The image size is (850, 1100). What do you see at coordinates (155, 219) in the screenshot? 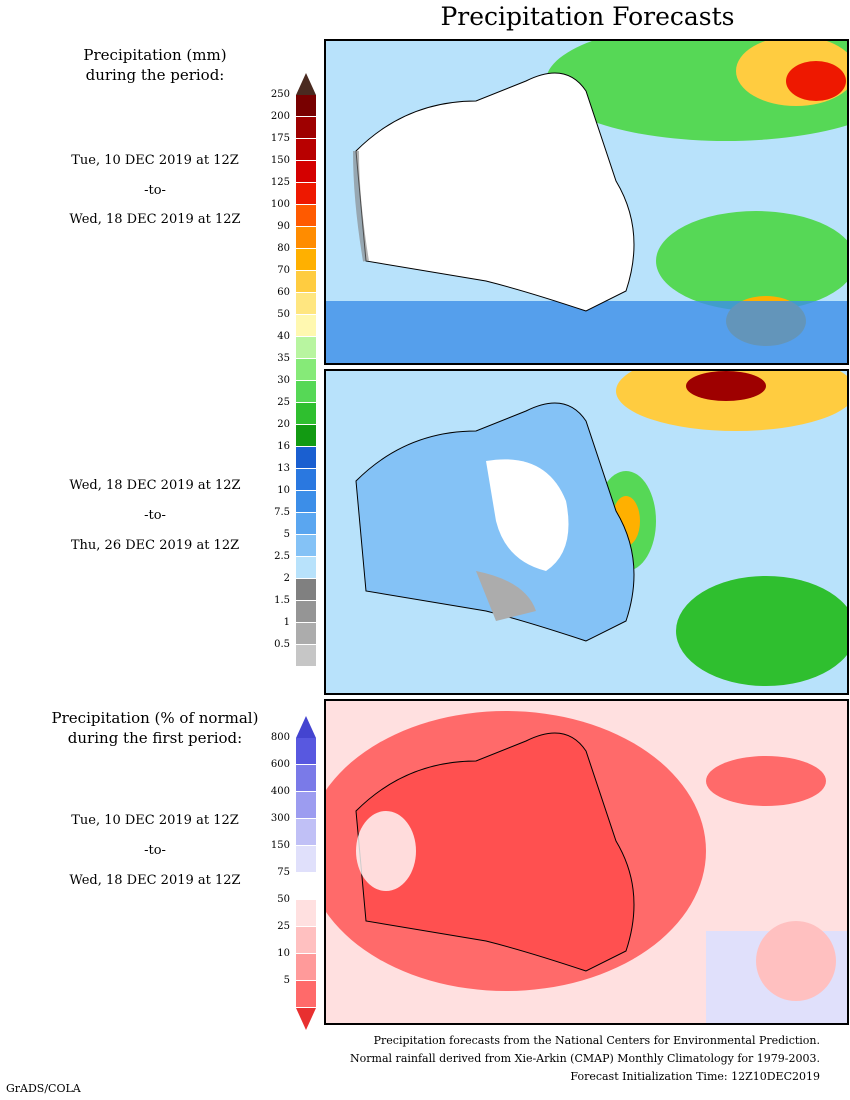
I see `period1-end: Wed, 18 DEC 2019 at 12Z` at bounding box center [155, 219].